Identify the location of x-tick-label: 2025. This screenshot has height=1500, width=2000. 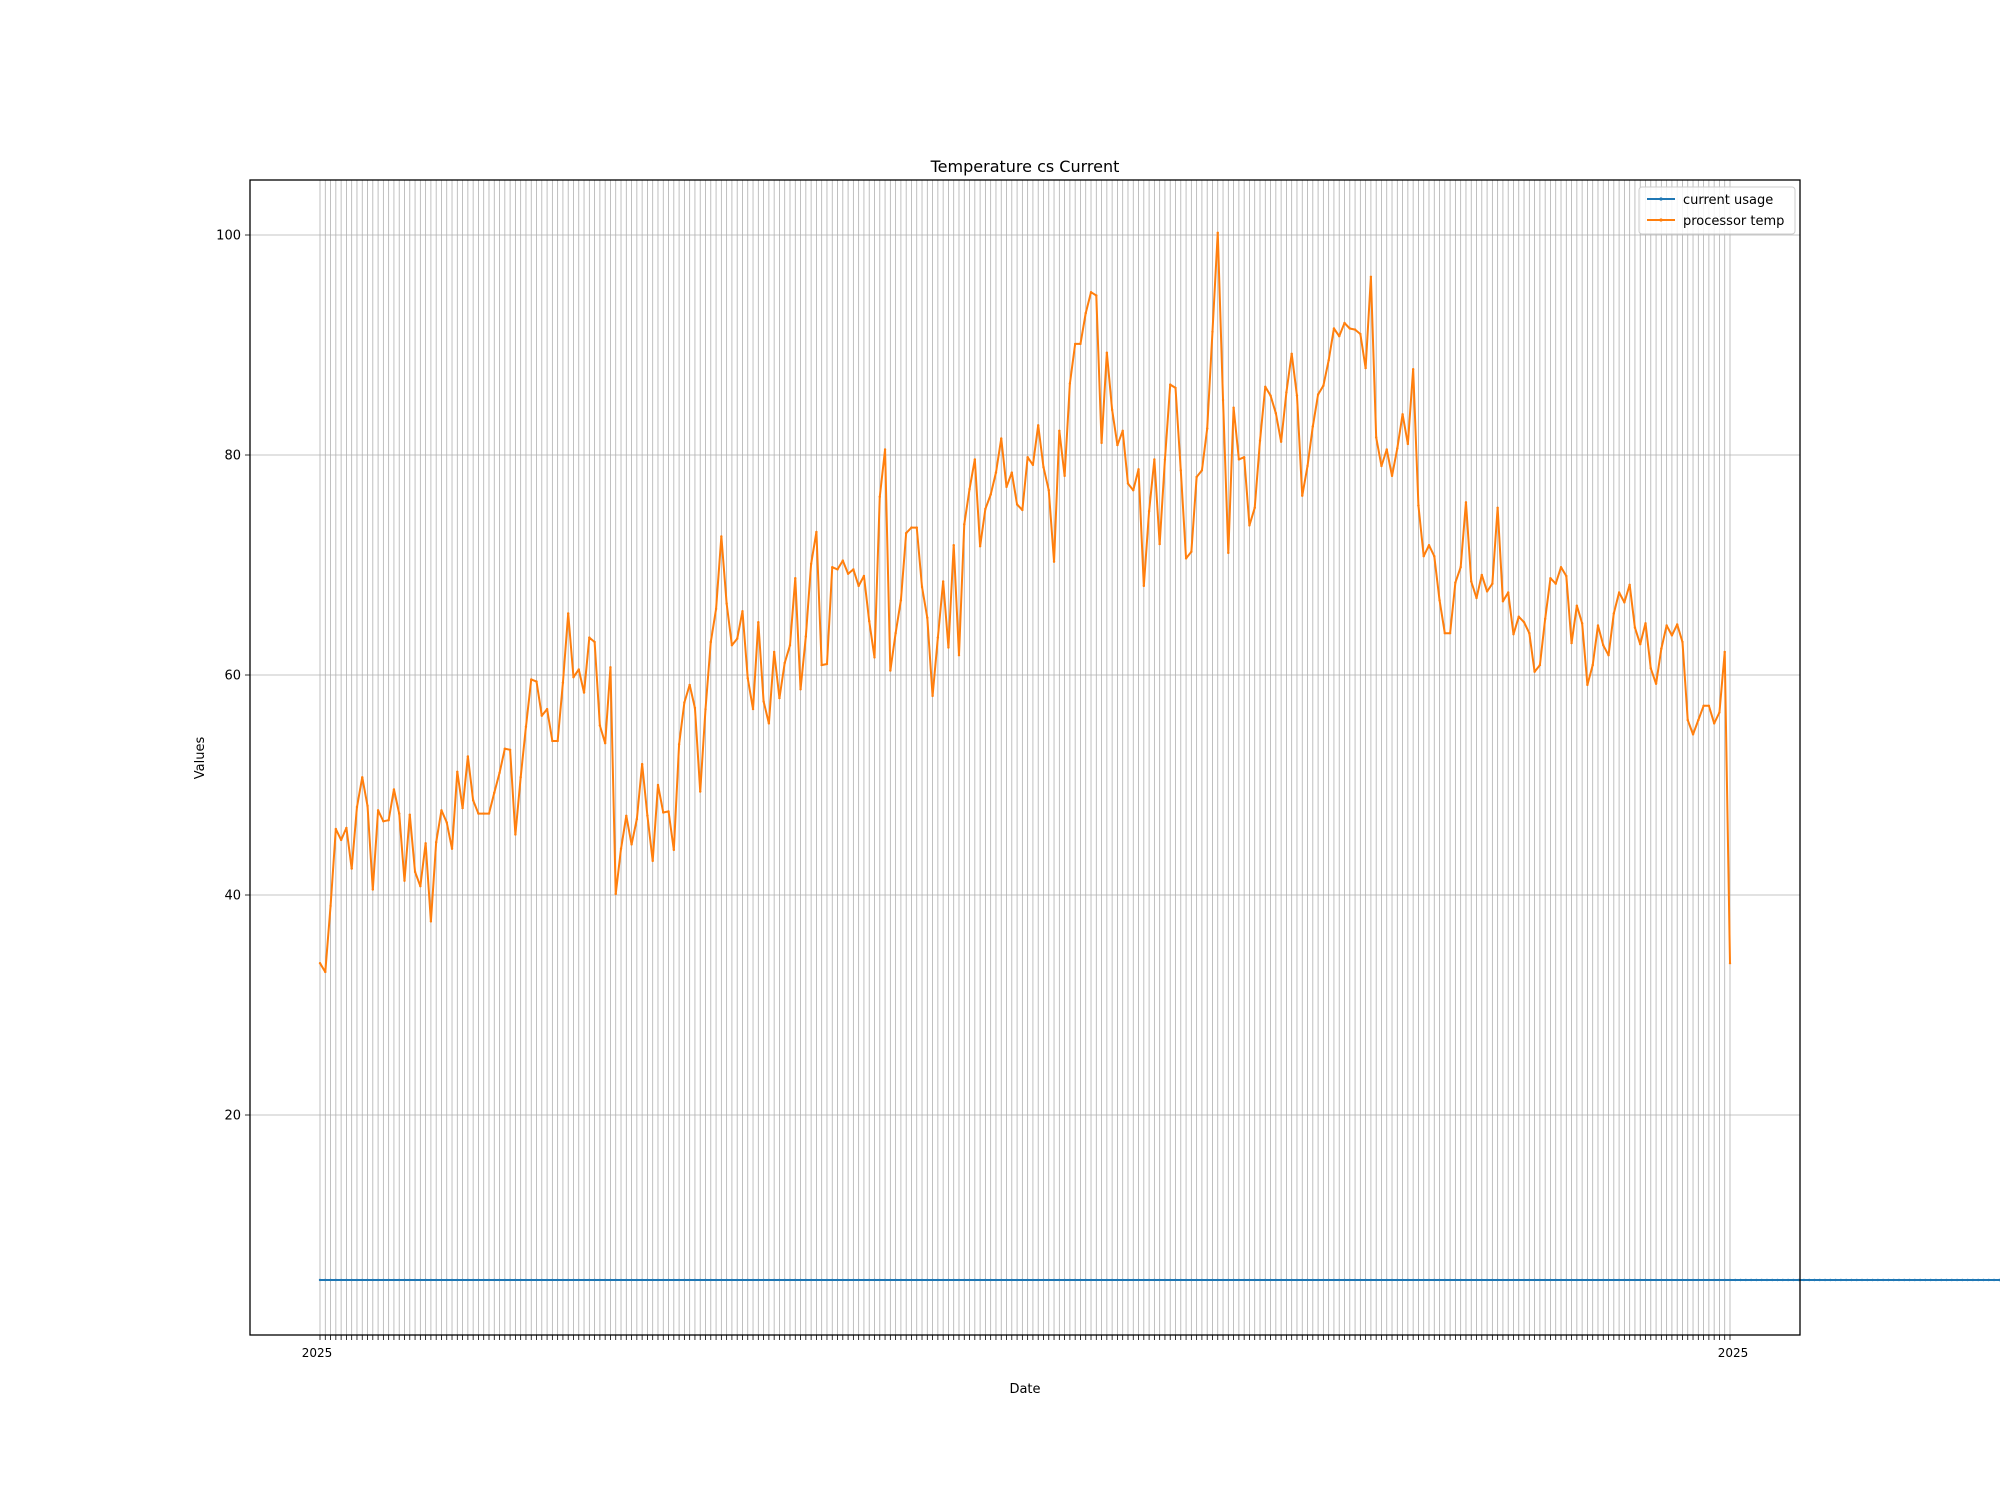
(1733, 1353).